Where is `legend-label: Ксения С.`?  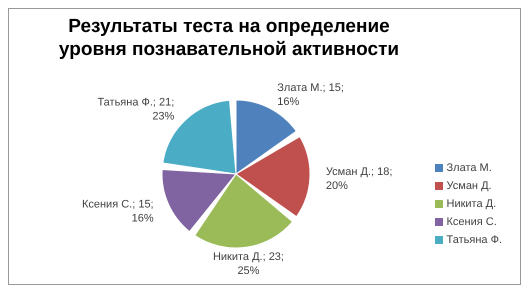
legend-label: Ксения С. is located at coordinates (471, 222).